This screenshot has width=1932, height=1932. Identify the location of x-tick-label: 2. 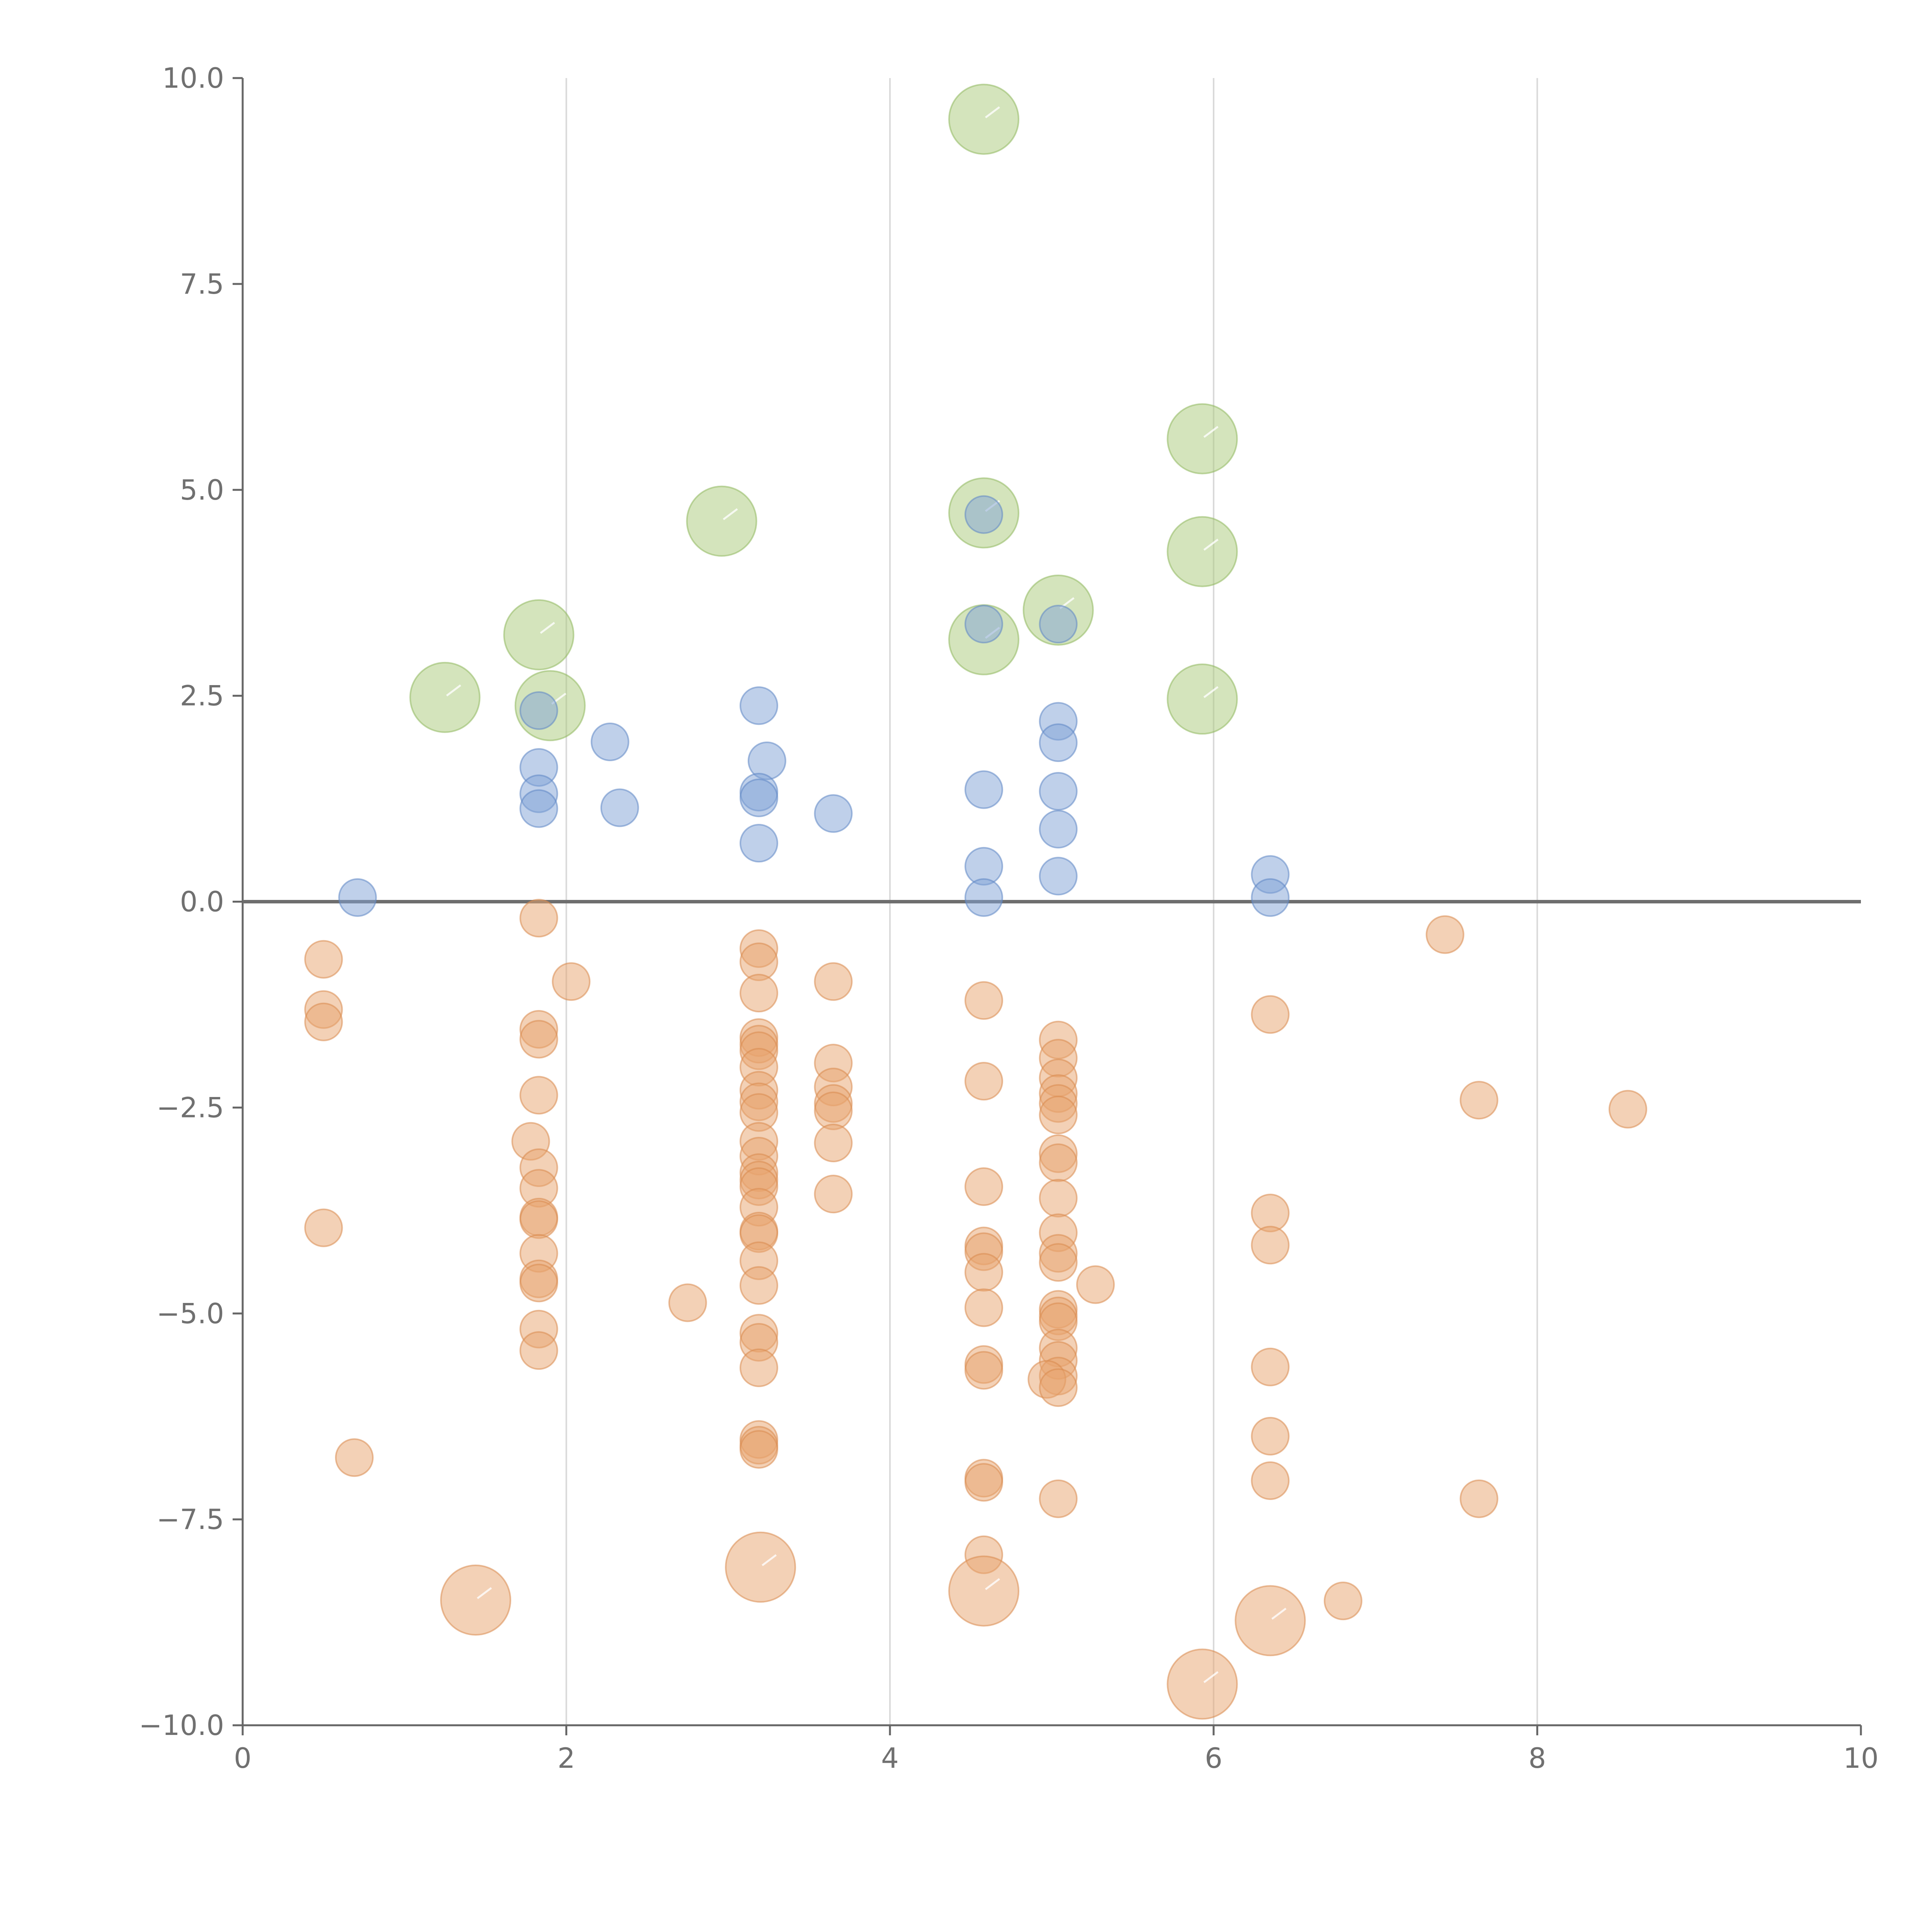
(567, 1758).